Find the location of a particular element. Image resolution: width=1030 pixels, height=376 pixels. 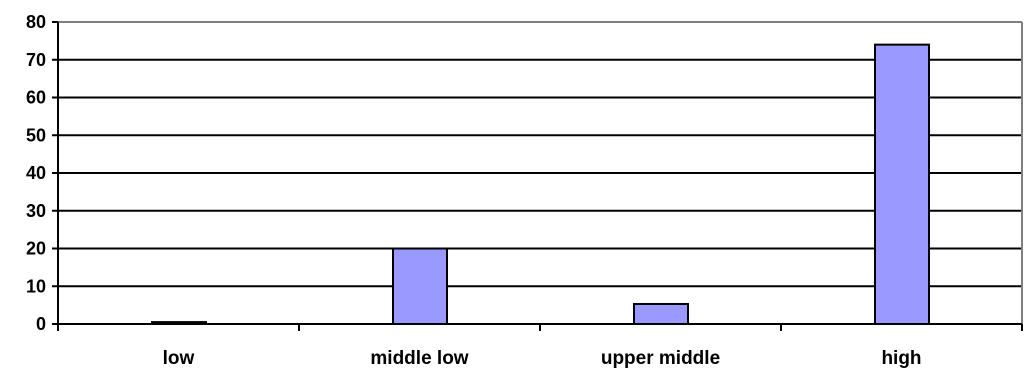

x-category-labels: low middle low upper middle high is located at coordinates (542, 358).